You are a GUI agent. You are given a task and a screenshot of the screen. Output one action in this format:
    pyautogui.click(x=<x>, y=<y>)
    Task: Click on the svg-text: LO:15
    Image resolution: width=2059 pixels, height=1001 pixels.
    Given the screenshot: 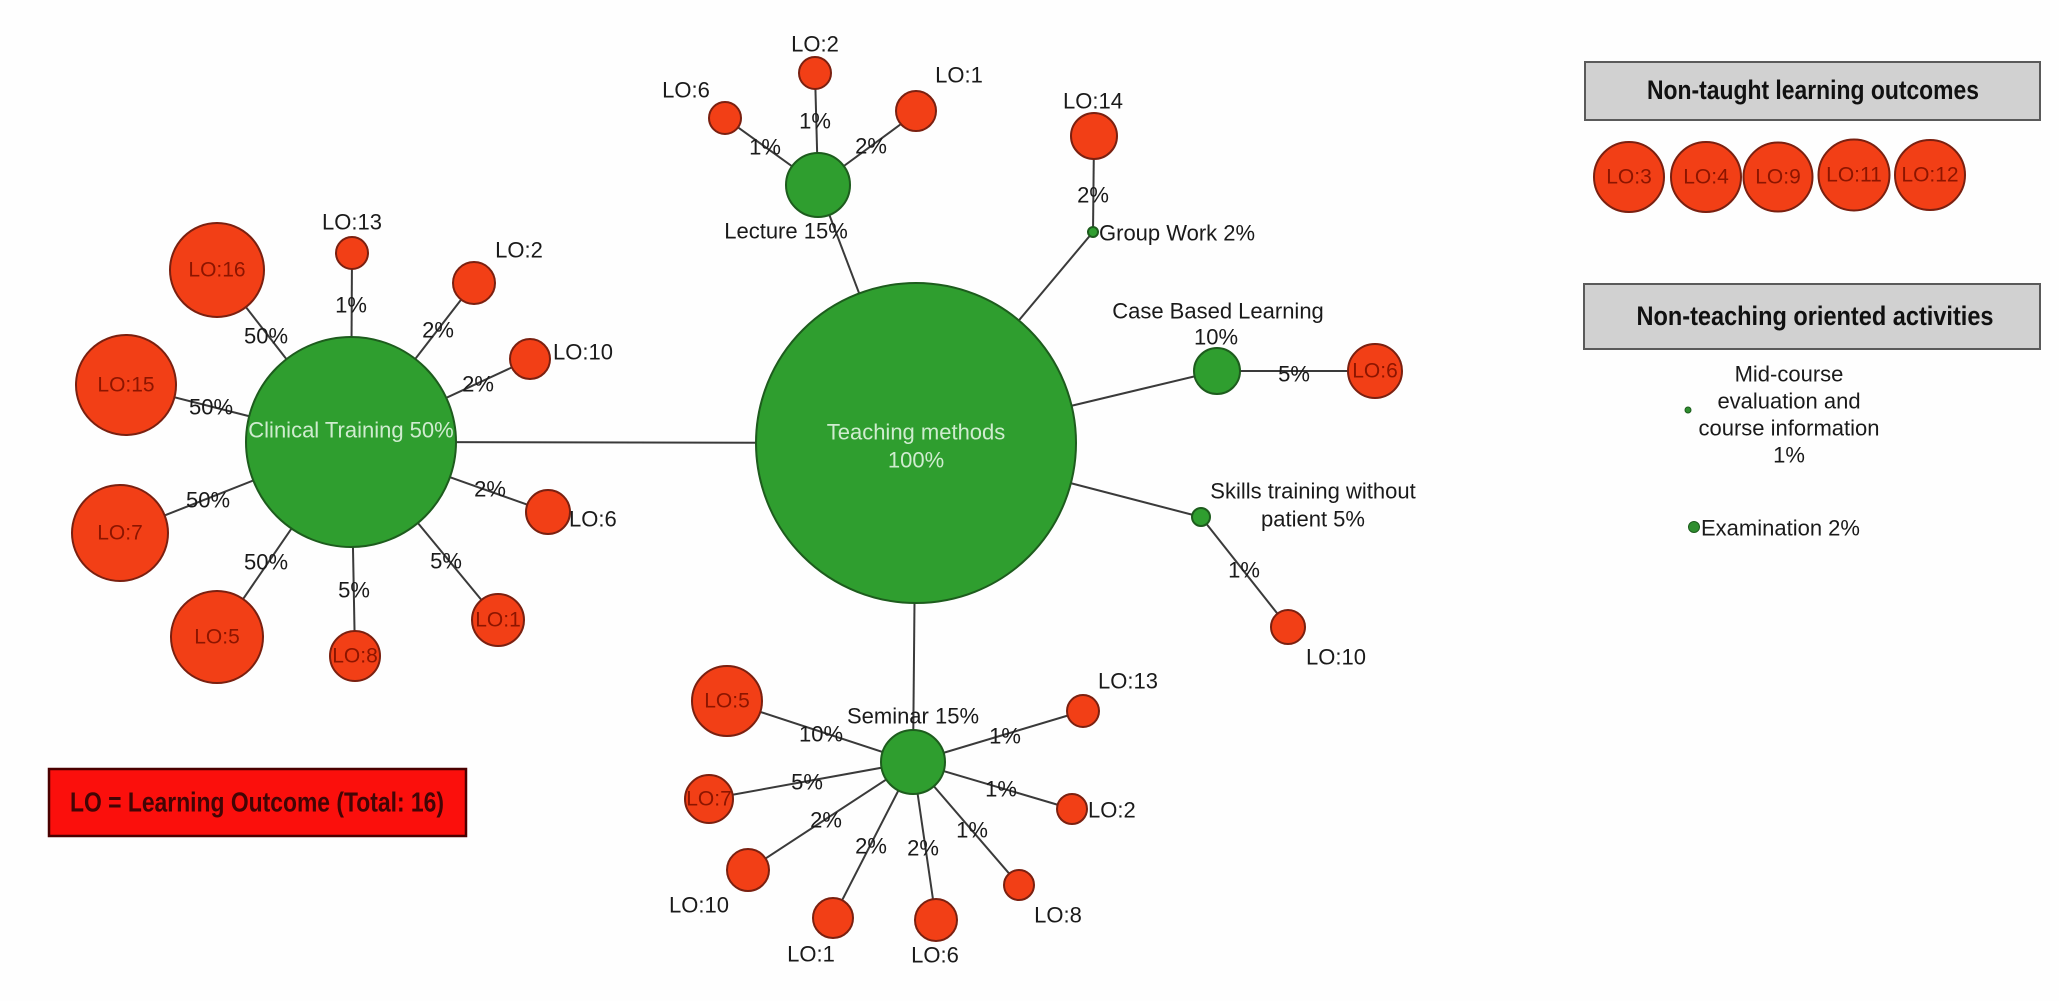 What is the action you would take?
    pyautogui.click(x=125, y=385)
    